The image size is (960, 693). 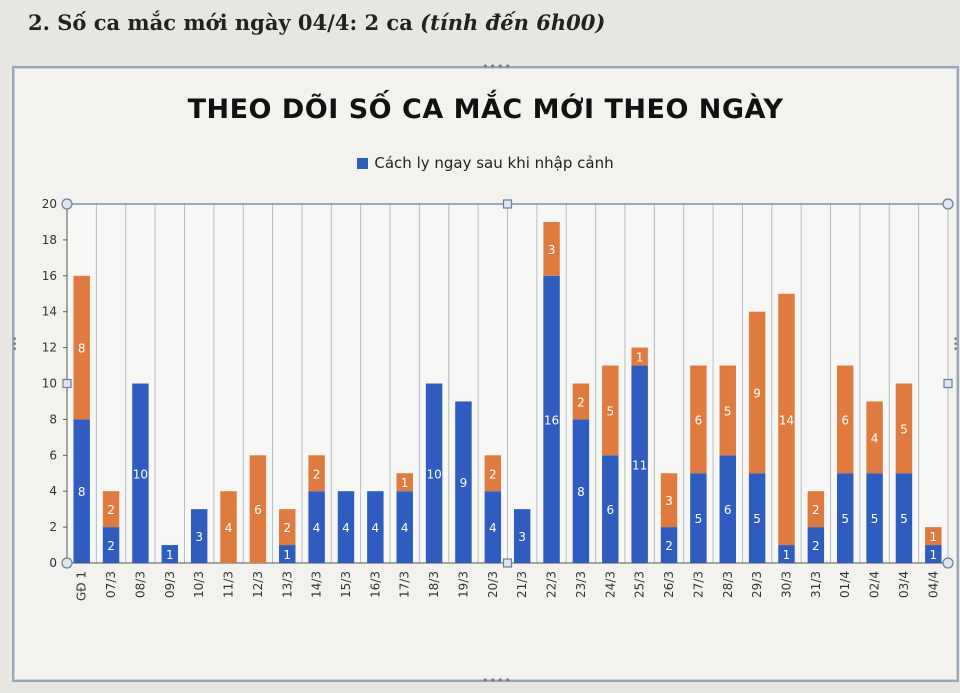 What do you see at coordinates (513, 22) in the screenshot?
I see `heading-note: (tính đến 6h00)` at bounding box center [513, 22].